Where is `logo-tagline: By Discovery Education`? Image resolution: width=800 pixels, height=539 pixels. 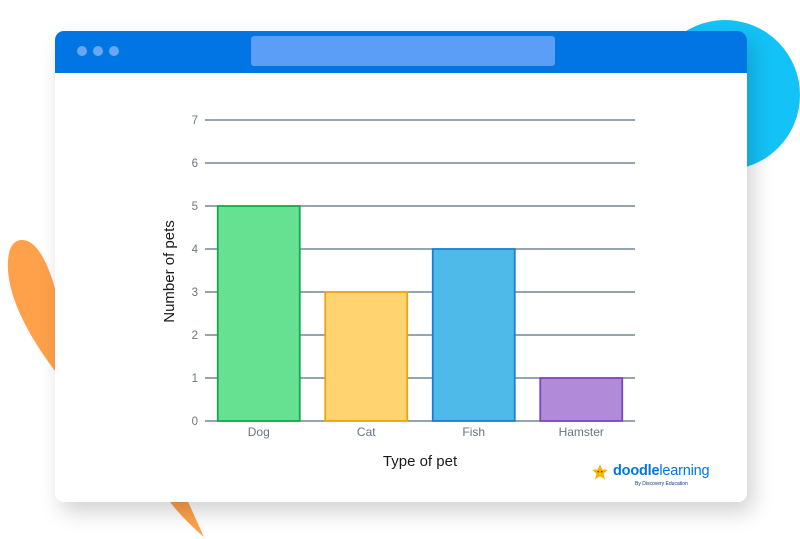 logo-tagline: By Discovery Education is located at coordinates (661, 484).